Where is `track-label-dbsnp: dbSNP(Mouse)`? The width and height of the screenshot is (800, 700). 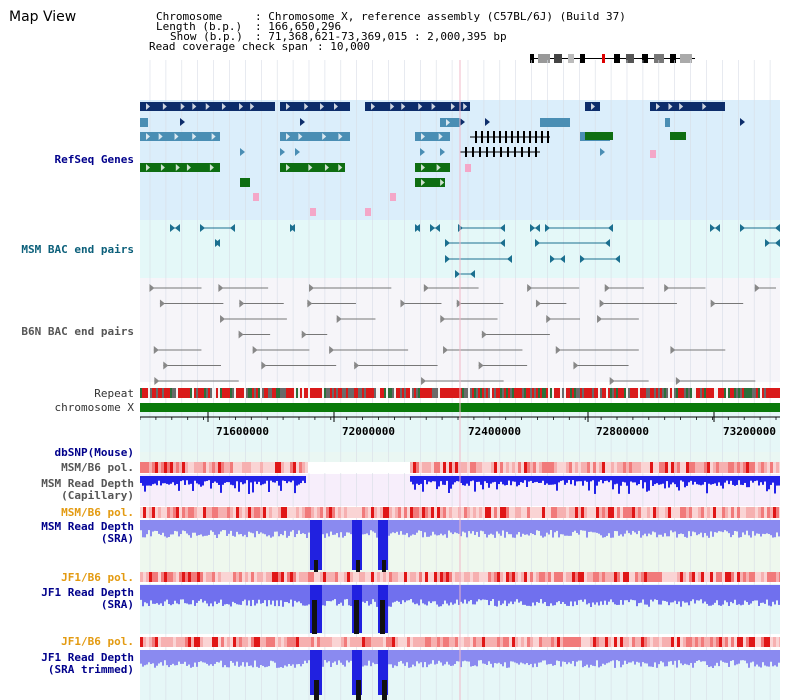
track-label-dbsnp: dbSNP(Mouse) is located at coordinates (94, 452).